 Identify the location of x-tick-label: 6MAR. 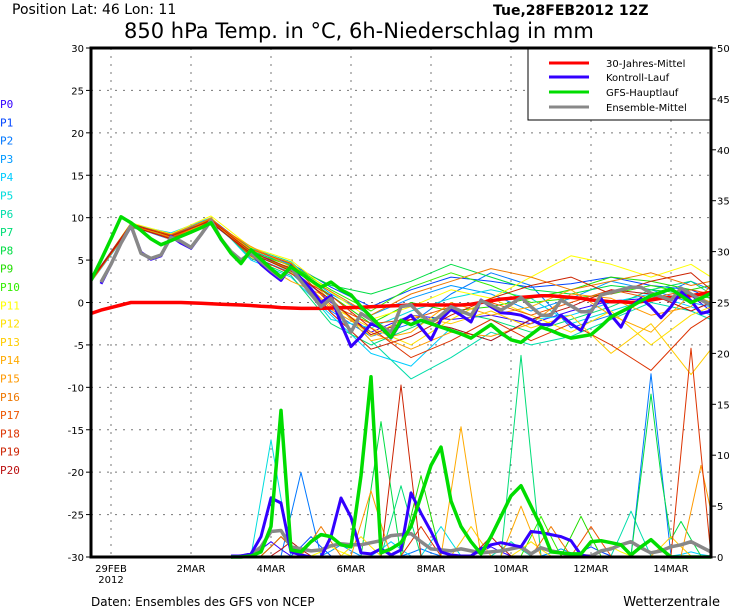
(351, 569).